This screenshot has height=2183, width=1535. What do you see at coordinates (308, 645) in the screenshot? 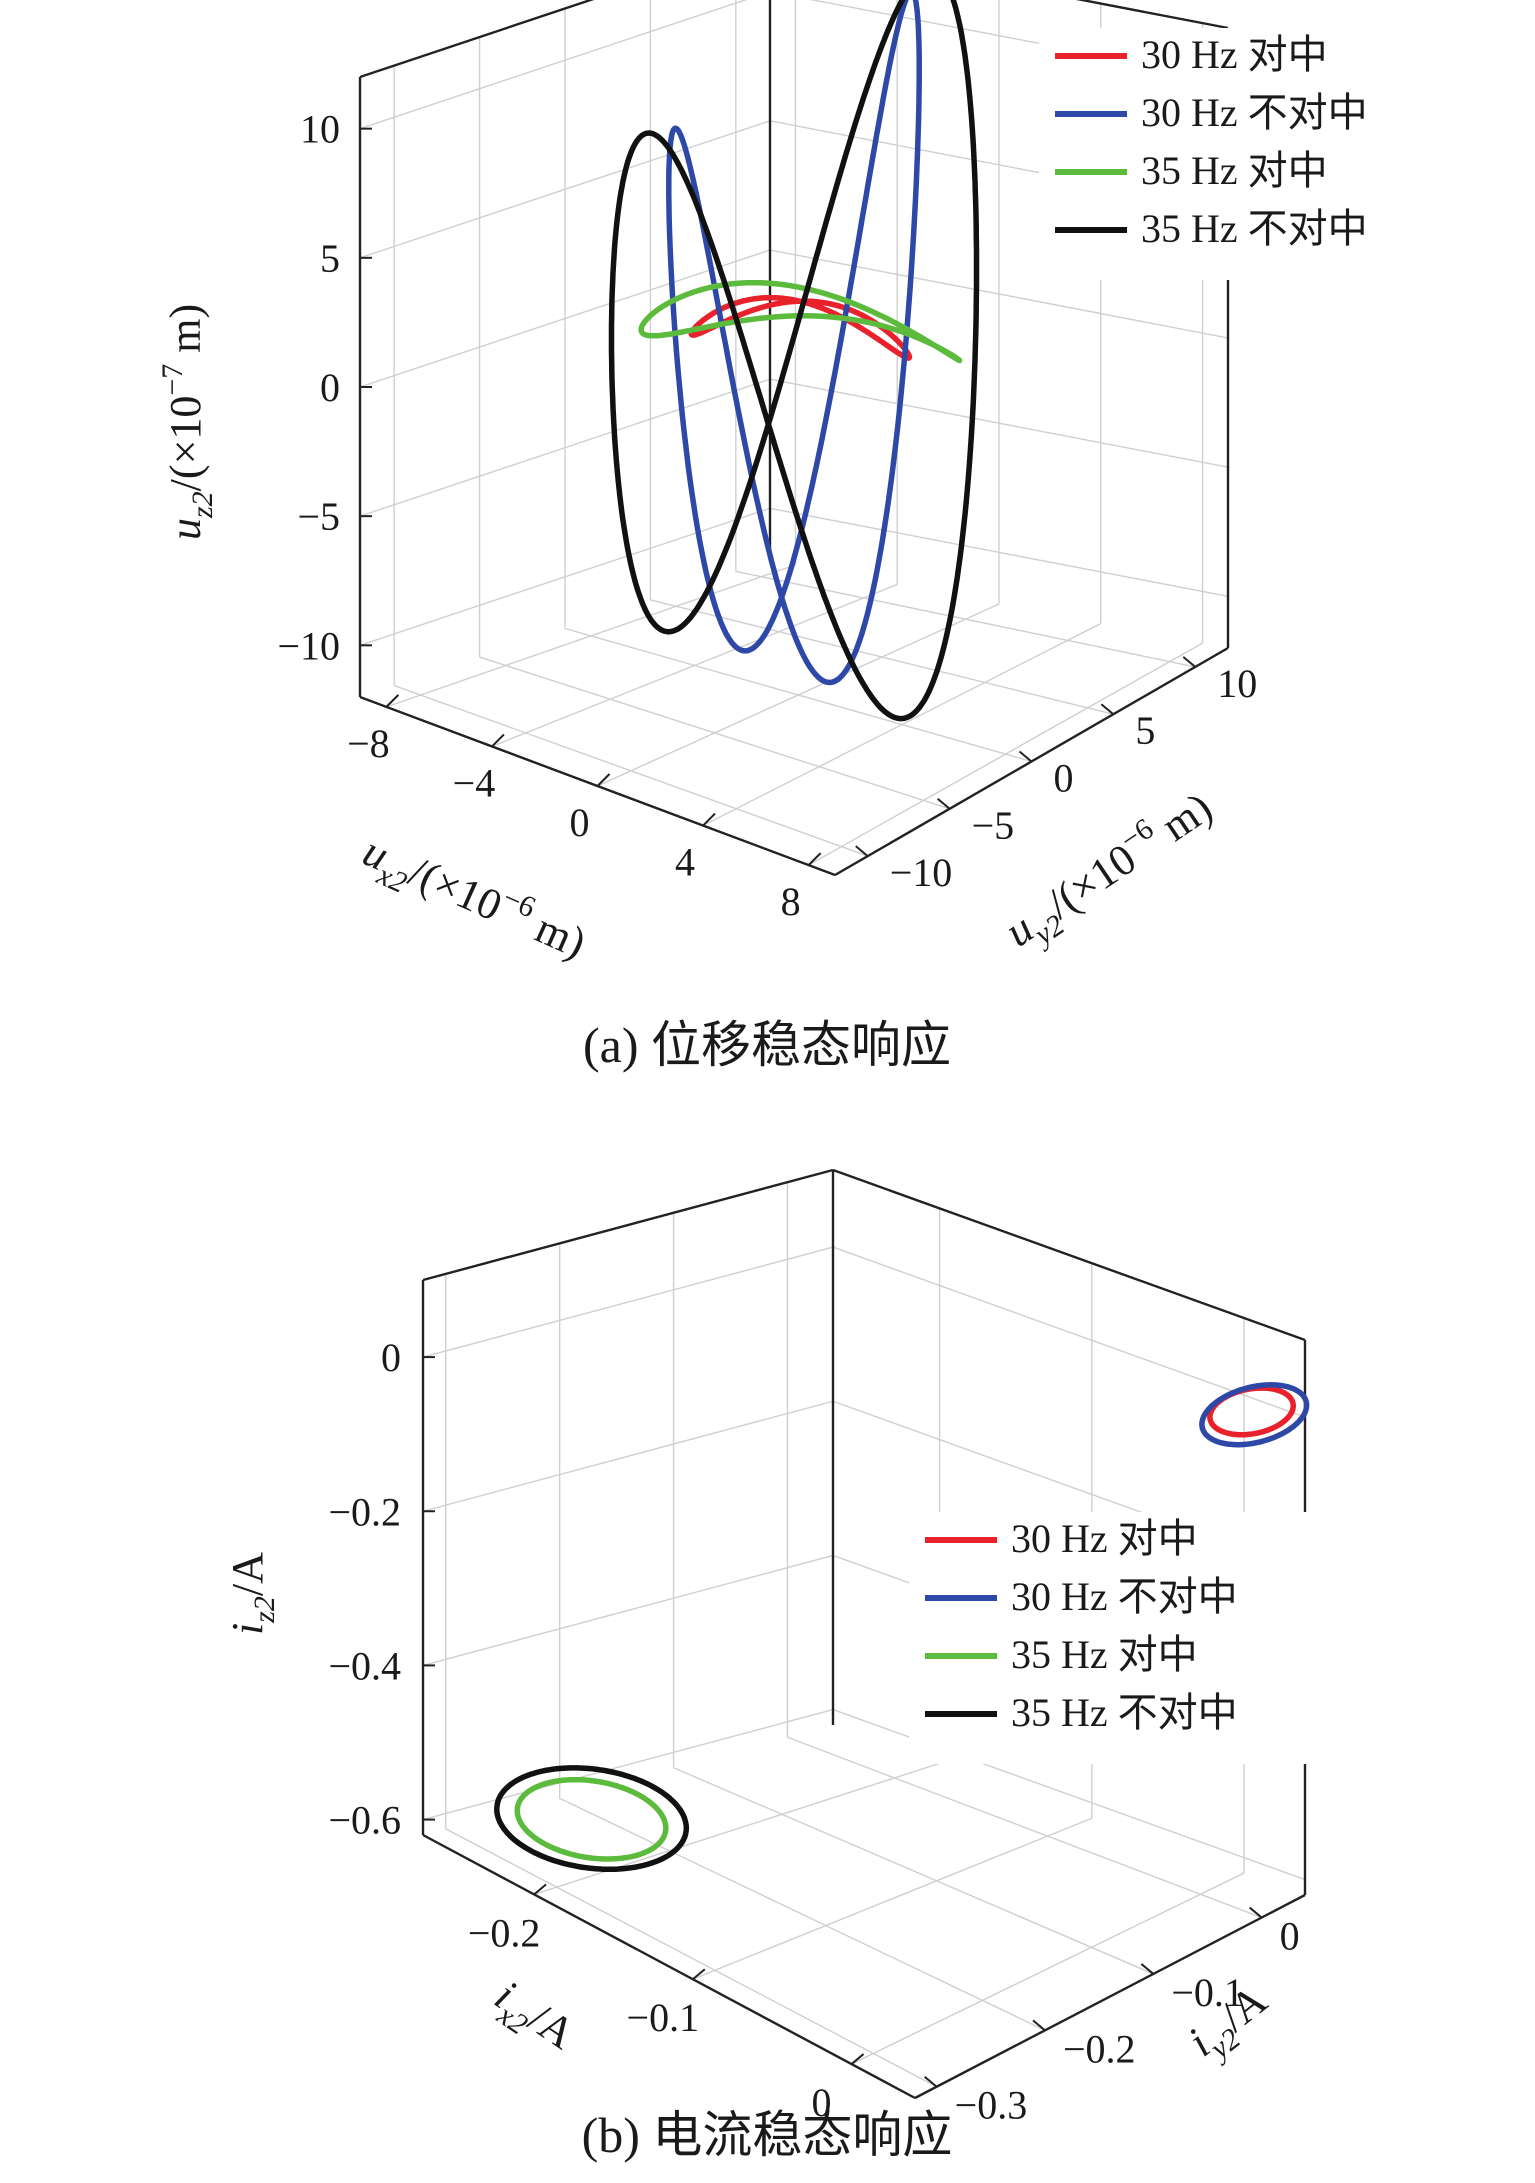
I see `chart-a-z-tick-label: −10` at bounding box center [308, 645].